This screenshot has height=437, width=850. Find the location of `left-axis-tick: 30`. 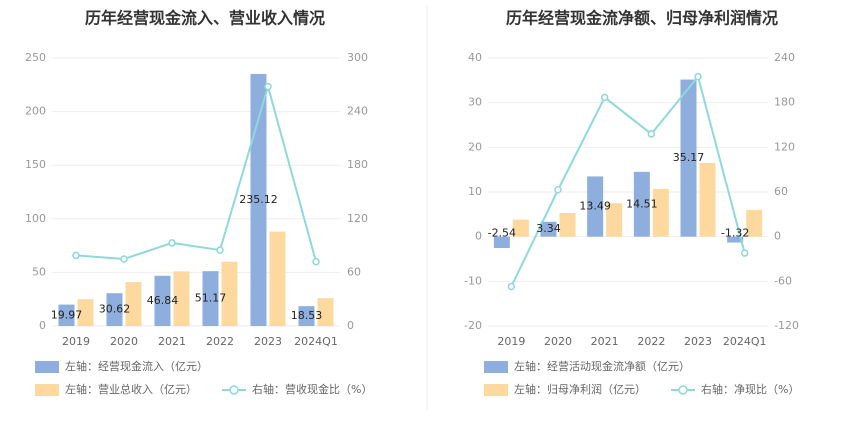

left-axis-tick: 30 is located at coordinates (475, 102).